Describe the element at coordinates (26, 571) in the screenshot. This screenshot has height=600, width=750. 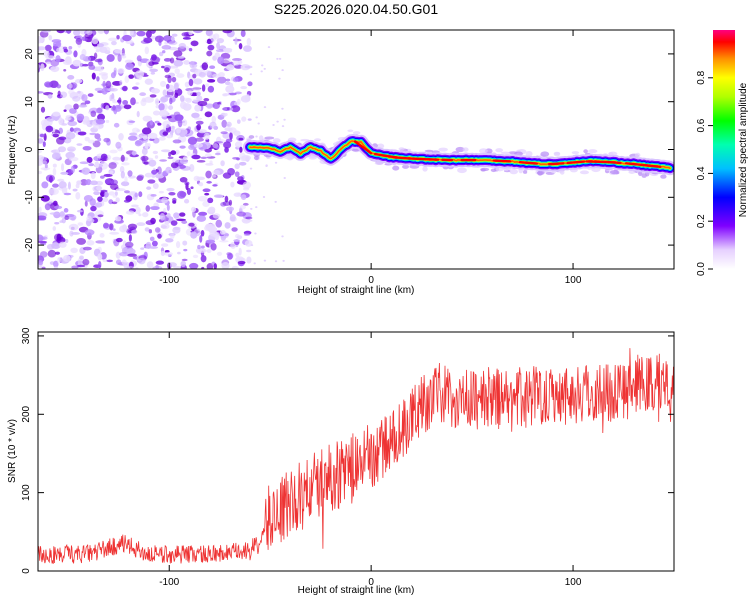
I see `y-tick-label: 0` at that location.